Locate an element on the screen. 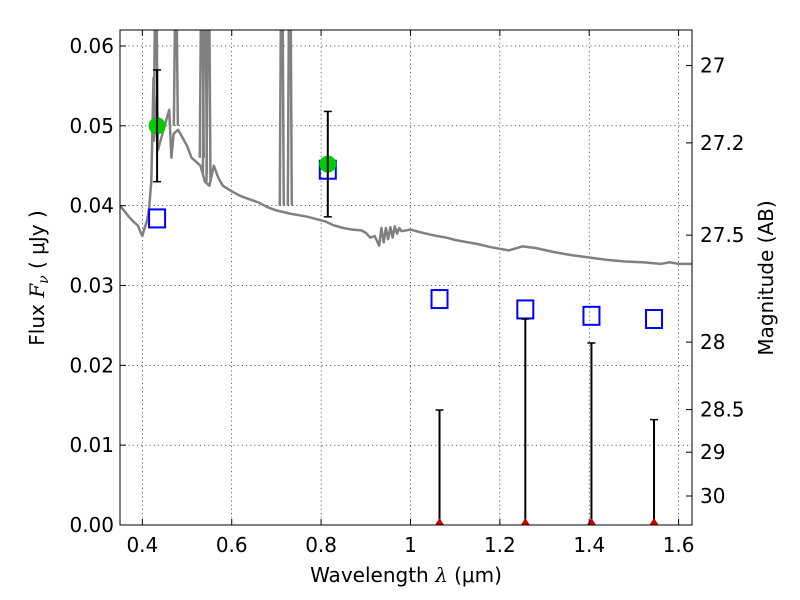 This screenshot has height=600, width=800. y-tick-label: 0.06 is located at coordinates (91, 46).